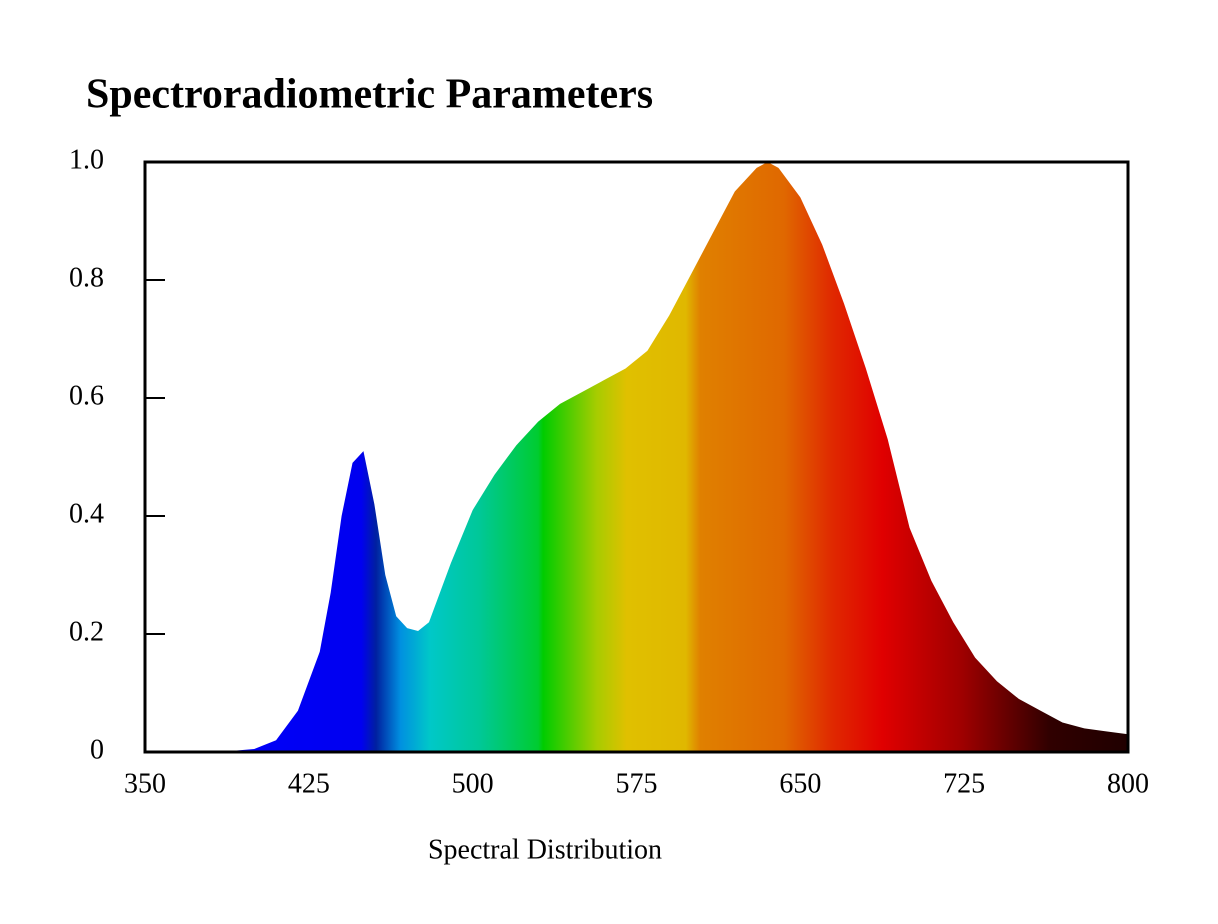 Image resolution: width=1218 pixels, height=924 pixels. I want to click on y-tick-label: 1.0, so click(86, 159).